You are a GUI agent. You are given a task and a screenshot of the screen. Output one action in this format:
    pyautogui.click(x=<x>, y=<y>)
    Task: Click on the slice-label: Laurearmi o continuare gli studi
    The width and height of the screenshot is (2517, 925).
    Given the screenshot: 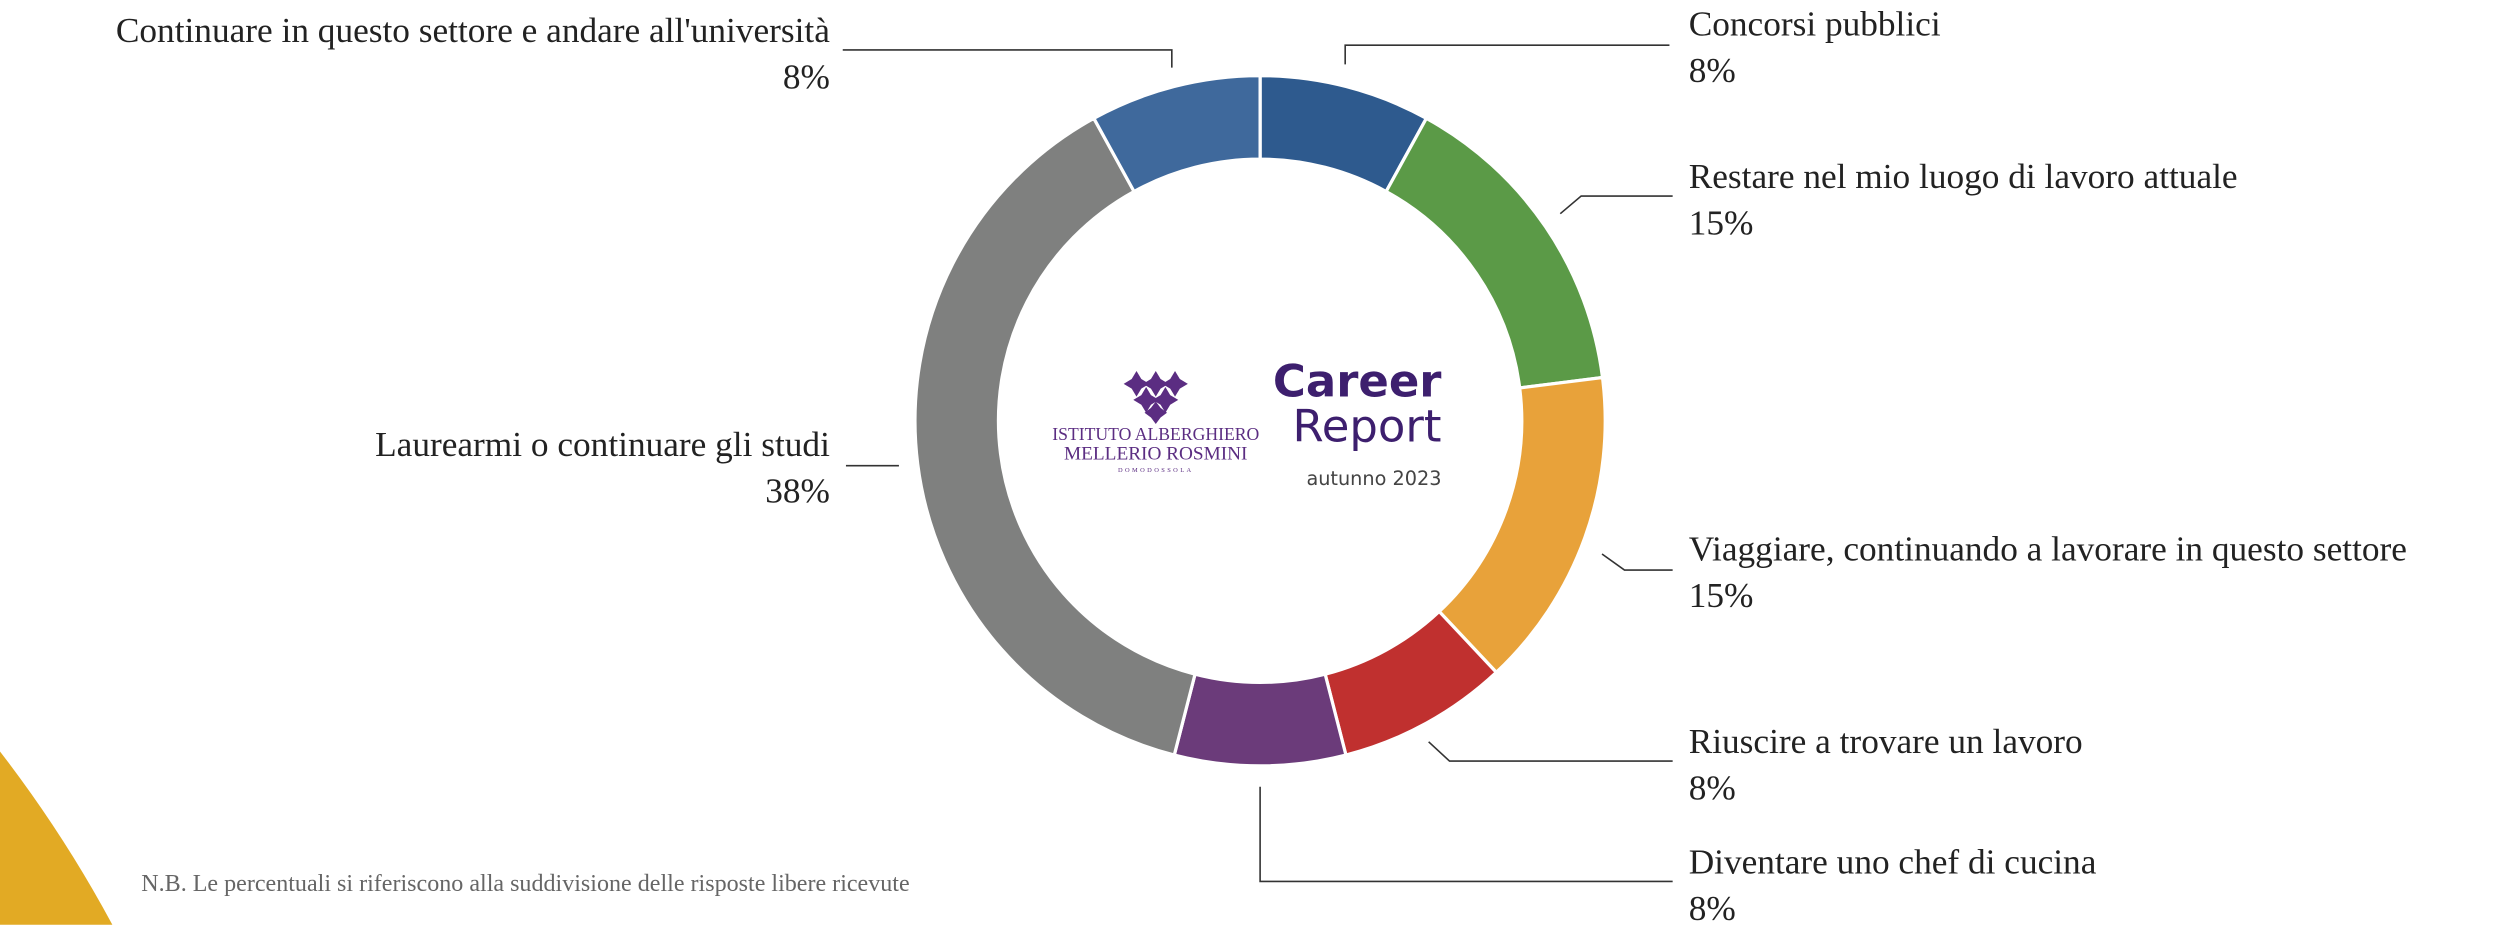 What is the action you would take?
    pyautogui.click(x=602, y=444)
    